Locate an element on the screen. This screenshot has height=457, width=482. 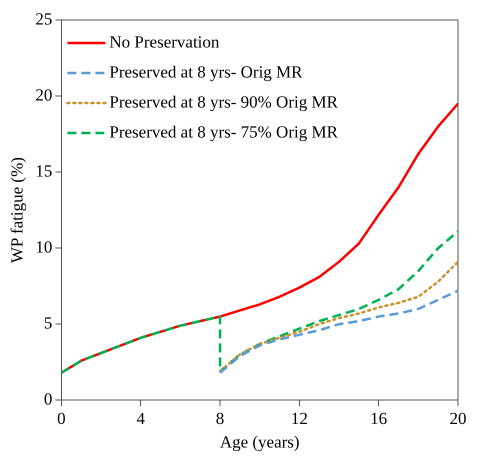
y-tick-label: 0 is located at coordinates (48, 399).